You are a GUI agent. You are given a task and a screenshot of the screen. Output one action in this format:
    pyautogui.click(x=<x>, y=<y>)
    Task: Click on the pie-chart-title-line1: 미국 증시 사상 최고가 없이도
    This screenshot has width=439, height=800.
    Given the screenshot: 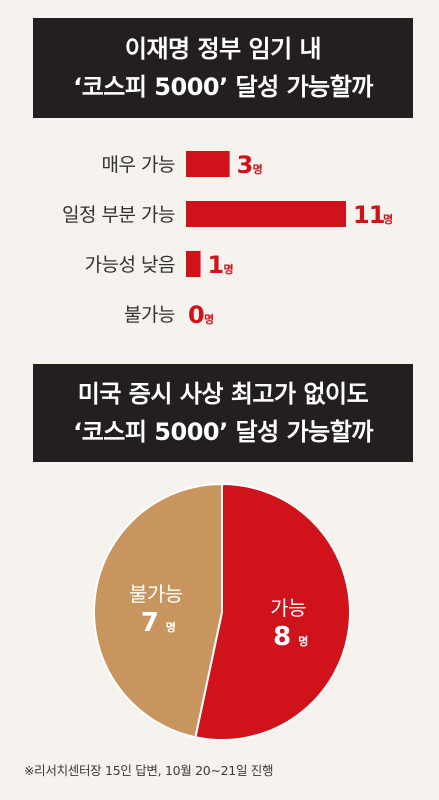 What is the action you would take?
    pyautogui.click(x=223, y=394)
    